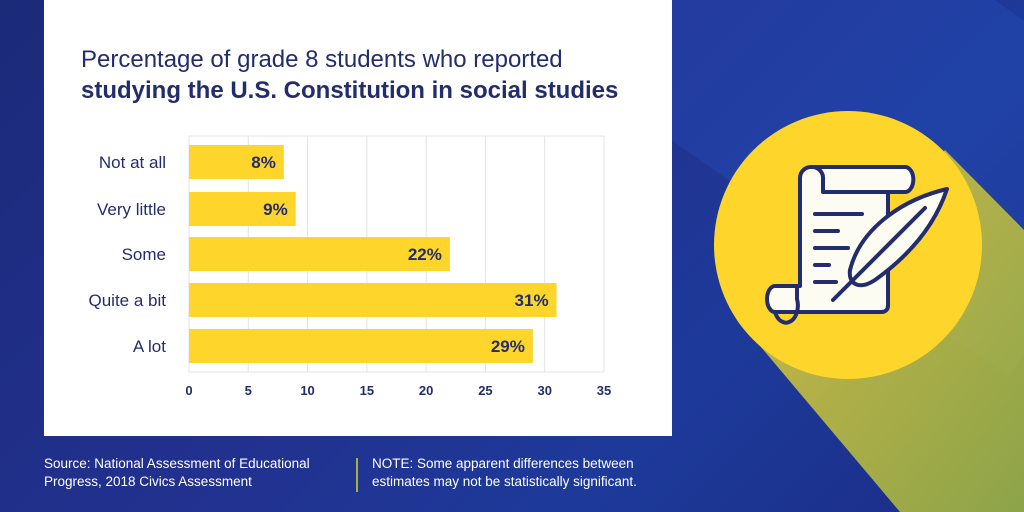 This screenshot has width=1024, height=512. Describe the element at coordinates (275, 209) in the screenshot. I see `data-label: 9%` at that location.